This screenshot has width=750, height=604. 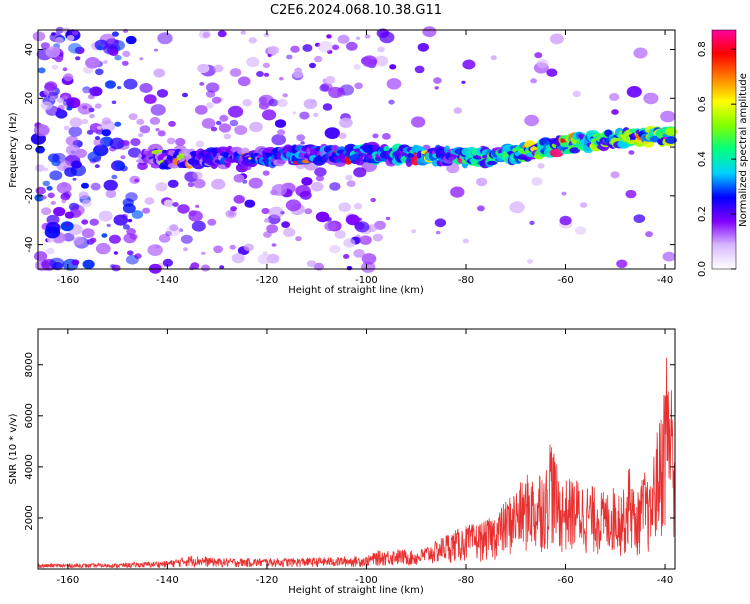 What do you see at coordinates (356, 290) in the screenshot?
I see `spectrogram-x-axis-label: Height of straight line (km)` at bounding box center [356, 290].